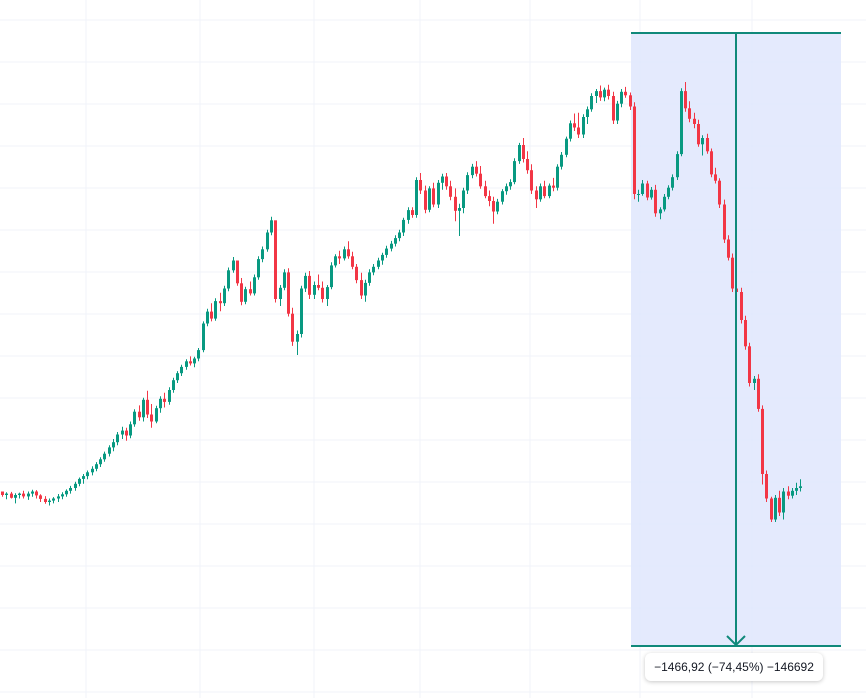 The width and height of the screenshot is (866, 698). I want to click on measure-arrow-icon, so click(736, 641).